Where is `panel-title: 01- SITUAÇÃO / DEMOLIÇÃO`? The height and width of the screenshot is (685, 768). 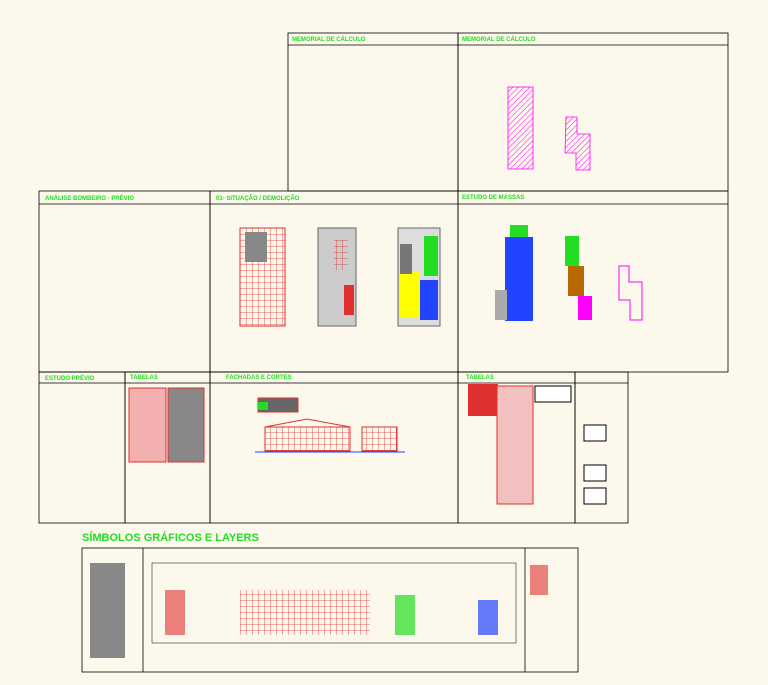 panel-title: 01- SITUAÇÃO / DEMOLIÇÃO is located at coordinates (258, 198).